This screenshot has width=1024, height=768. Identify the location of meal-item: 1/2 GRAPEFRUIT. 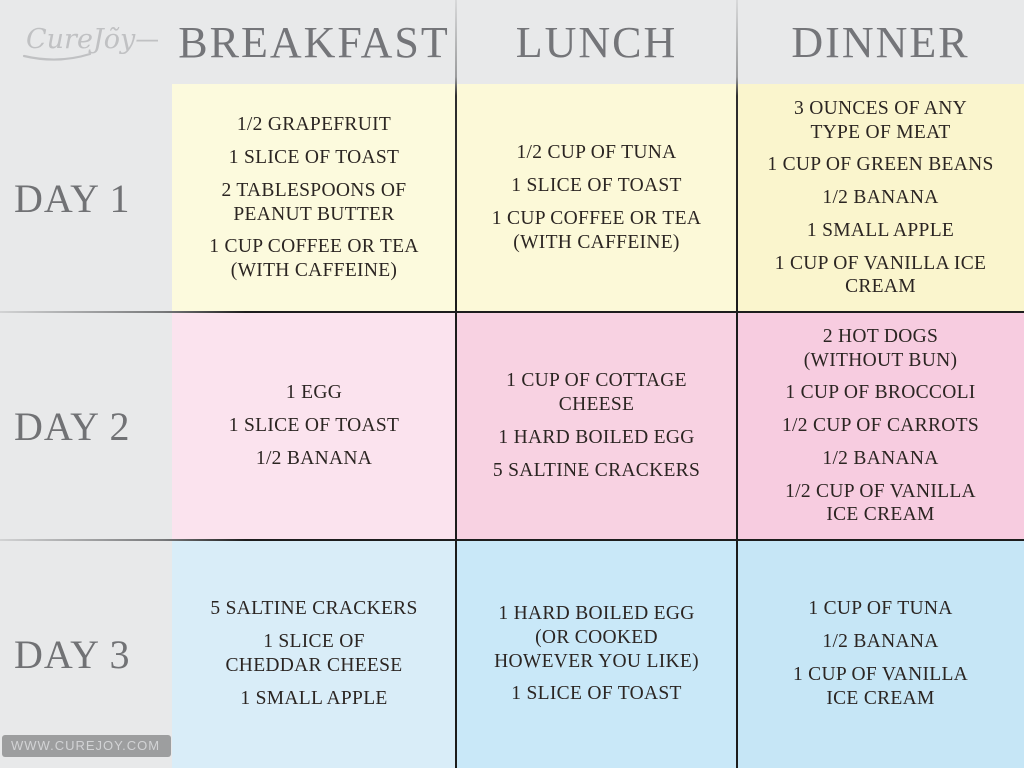
(314, 125).